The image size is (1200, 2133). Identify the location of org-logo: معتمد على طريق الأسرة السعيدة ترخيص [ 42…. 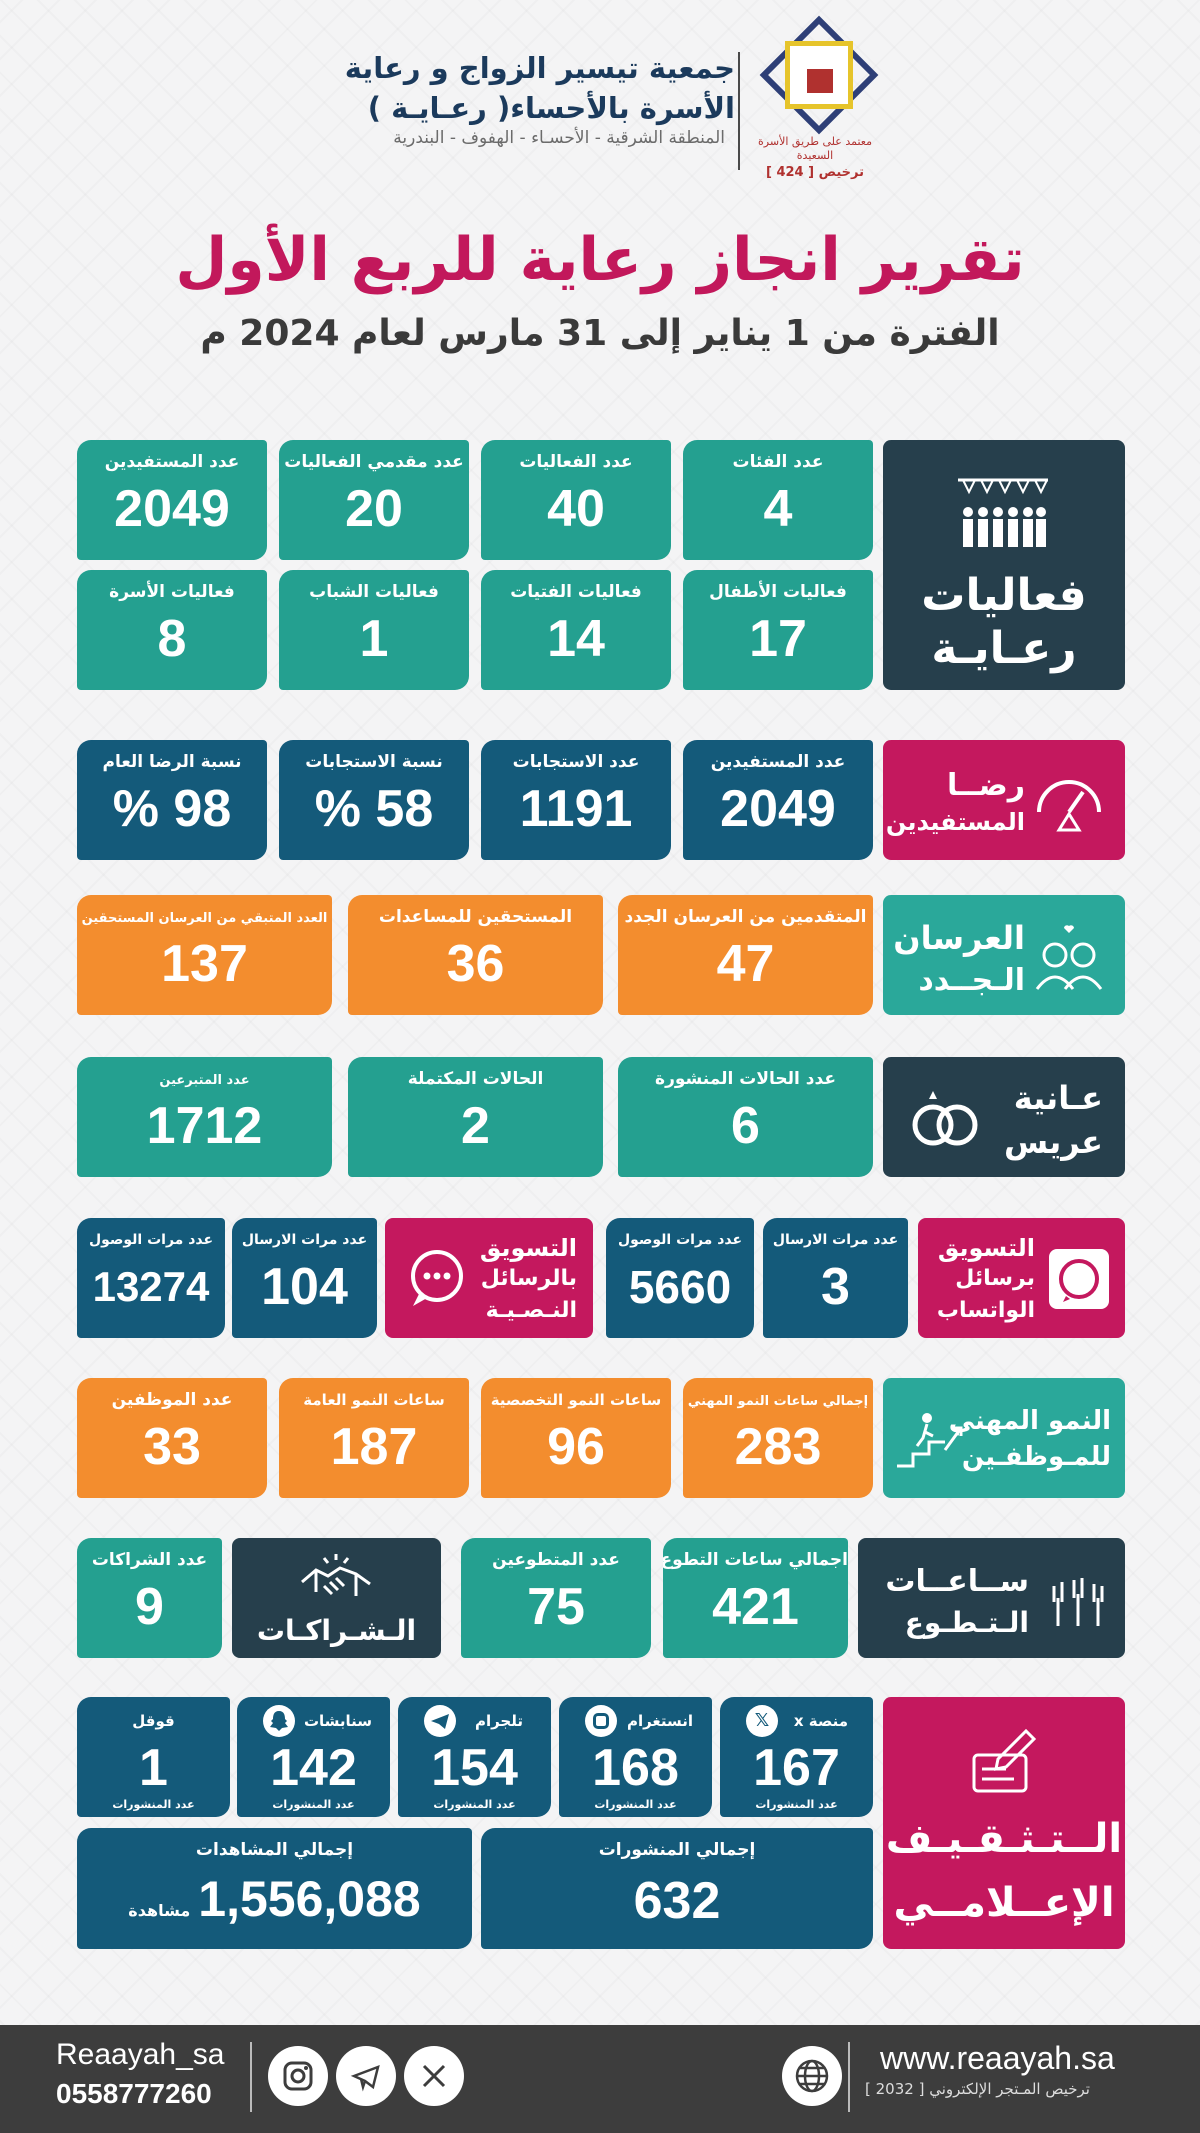
(817, 100).